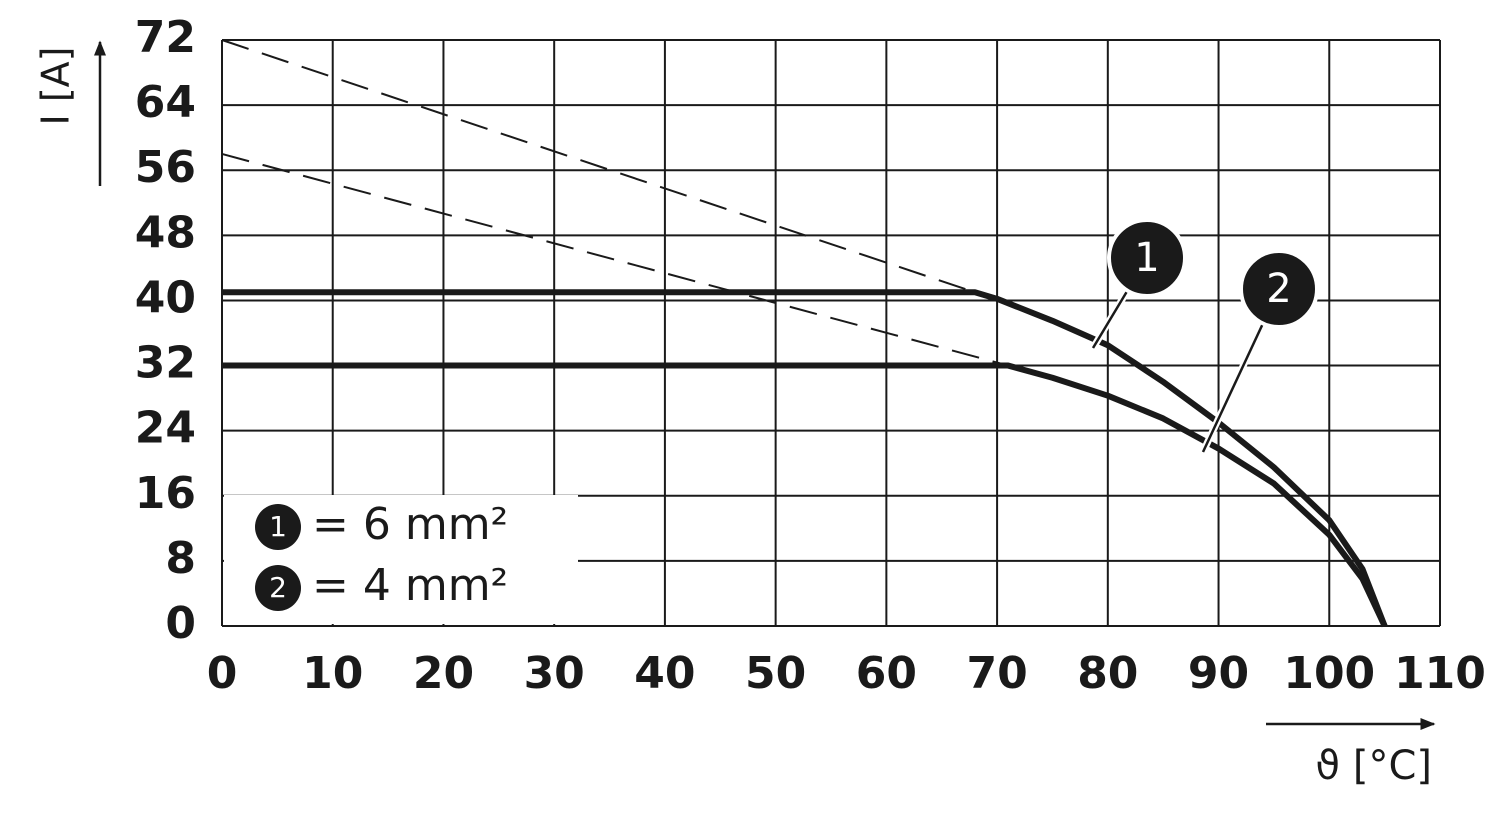 This screenshot has width=1500, height=821. What do you see at coordinates (615, 259) in the screenshot?
I see `extrapolation-line` at bounding box center [615, 259].